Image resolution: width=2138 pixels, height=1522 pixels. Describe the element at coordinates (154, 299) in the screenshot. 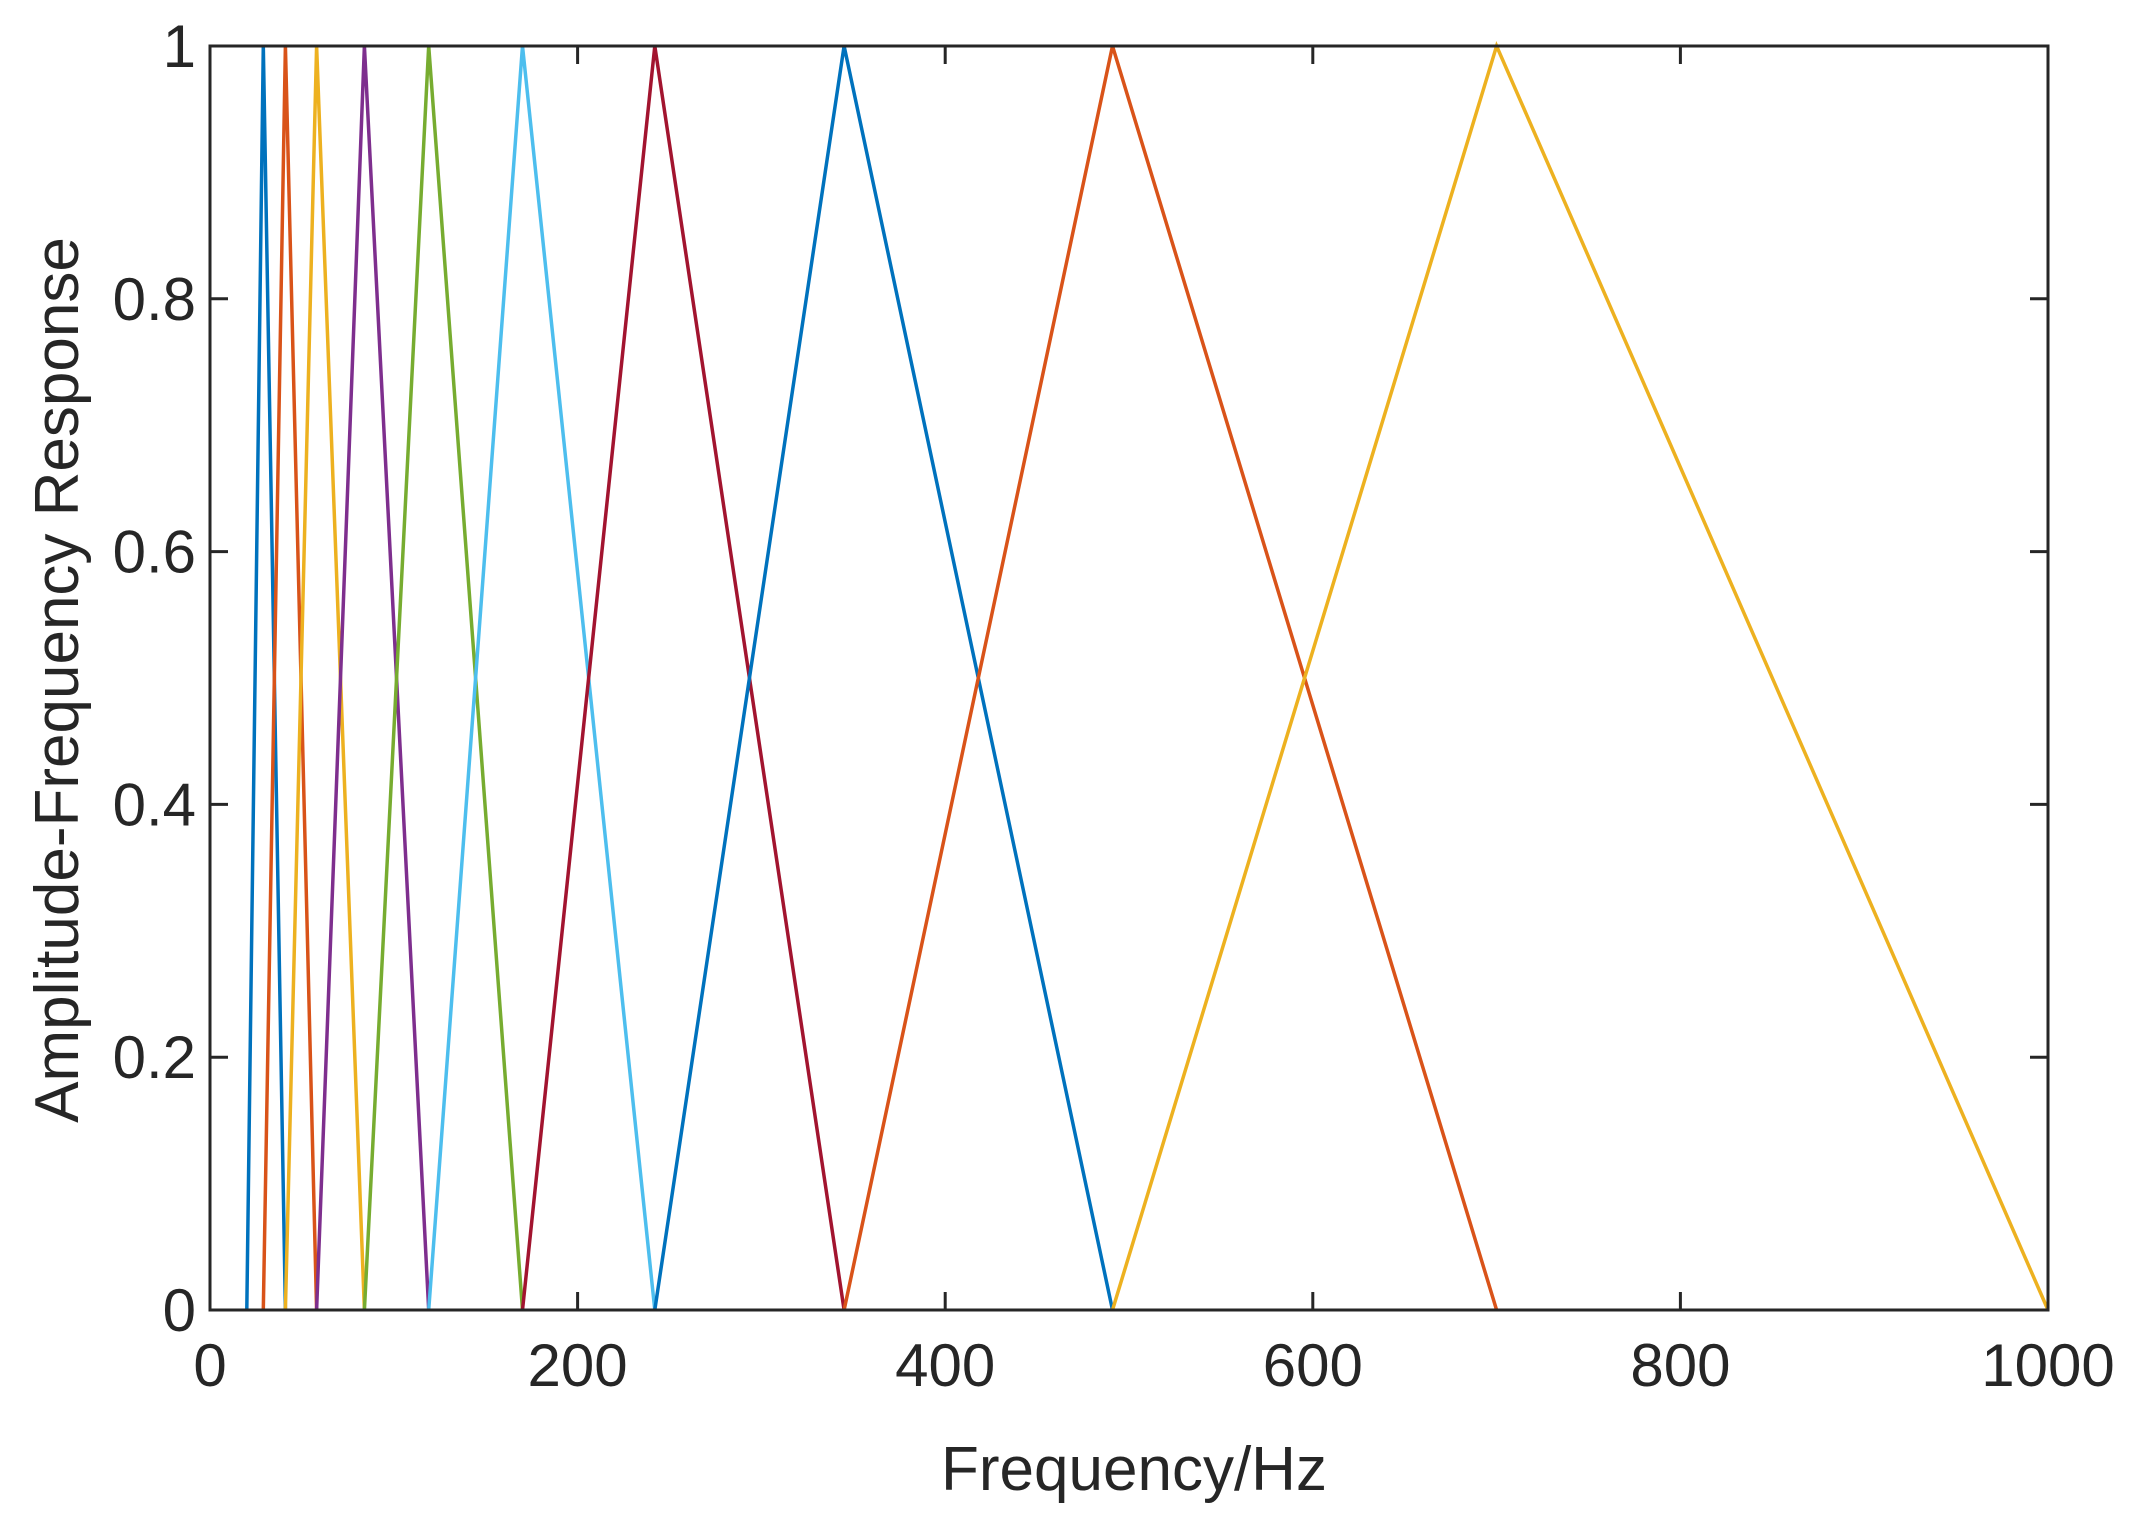

I see `y-tick-label: 0.8` at that location.